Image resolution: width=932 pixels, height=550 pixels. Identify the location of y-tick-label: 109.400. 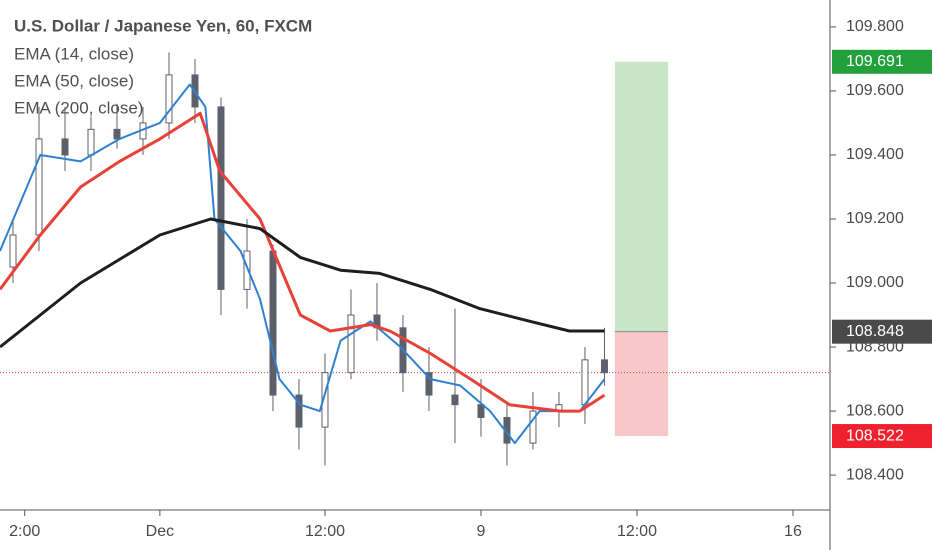
(875, 154).